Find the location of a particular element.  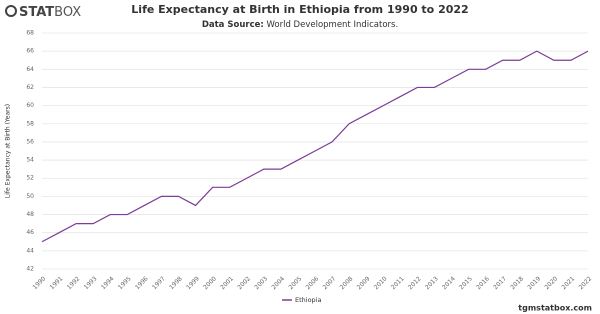

x-tick-label: 1993 is located at coordinates (91, 283).